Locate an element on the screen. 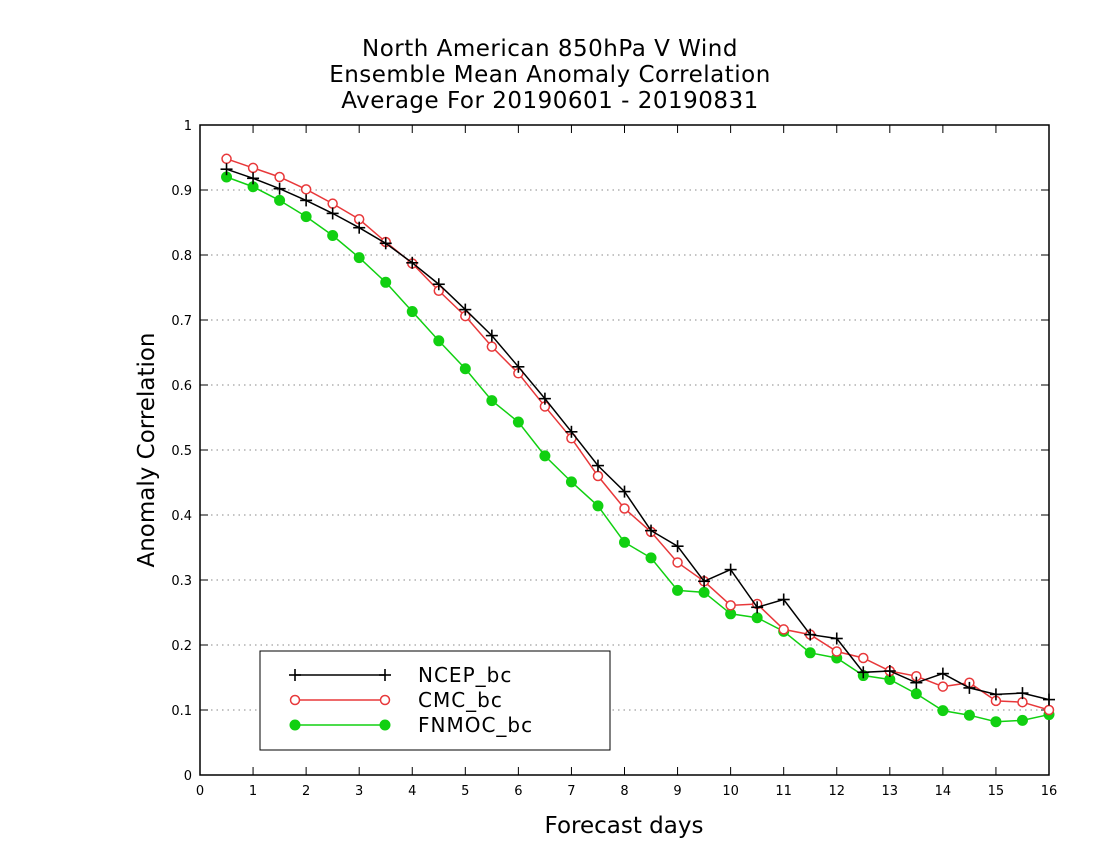 Image resolution: width=1100 pixels, height=850 pixels. x-axis-label: Forecast days is located at coordinates (624, 826).